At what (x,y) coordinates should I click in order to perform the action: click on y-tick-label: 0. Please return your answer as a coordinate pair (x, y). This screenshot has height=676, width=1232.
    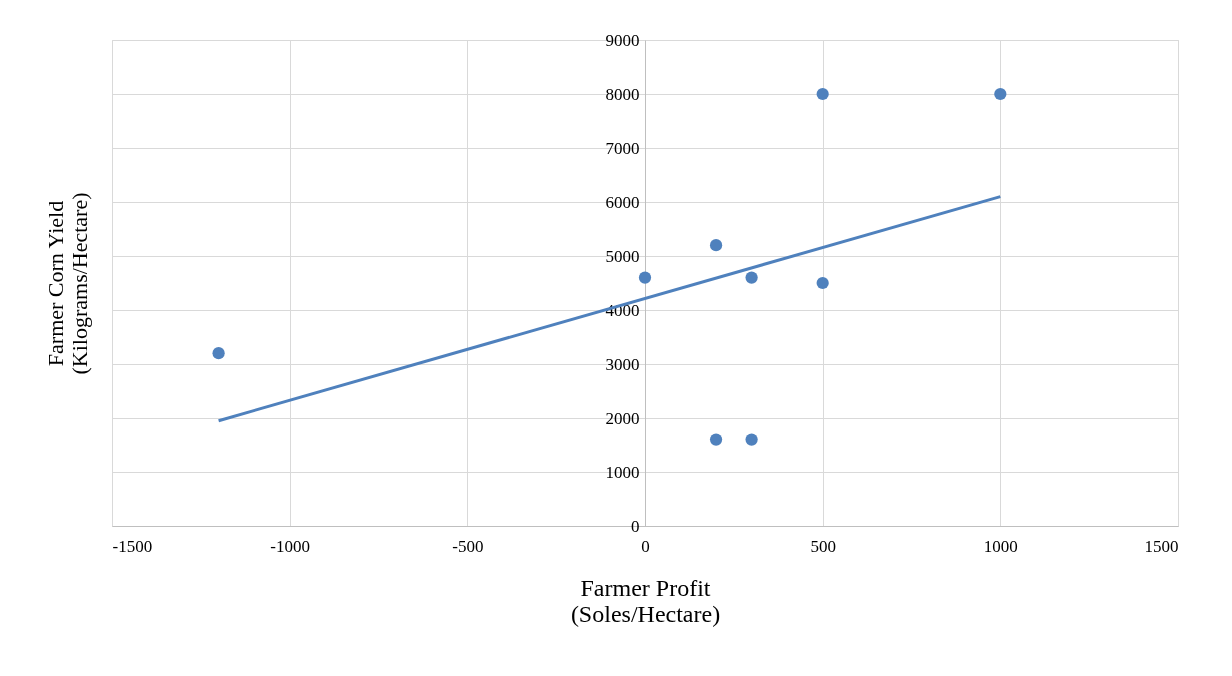
    Looking at the image, I should click on (635, 526).